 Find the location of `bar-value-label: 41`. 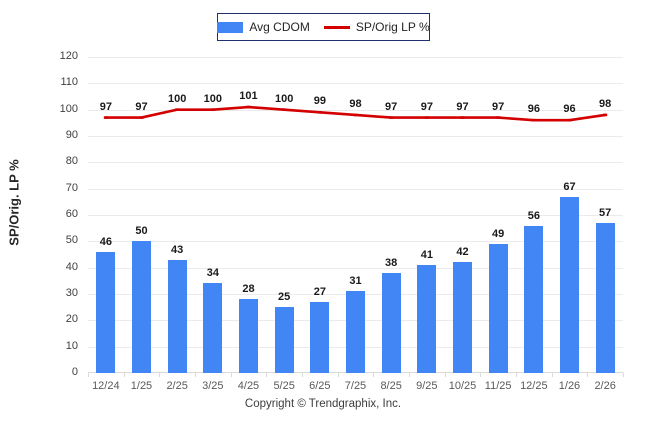

bar-value-label: 41 is located at coordinates (426, 255).